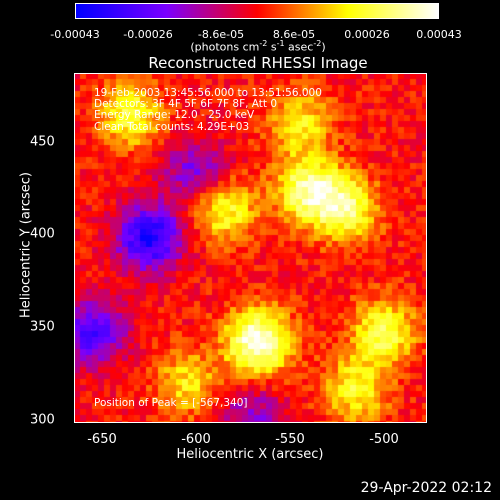  I want to click on timestamp: 29-Apr-2022 02:12, so click(426, 488).